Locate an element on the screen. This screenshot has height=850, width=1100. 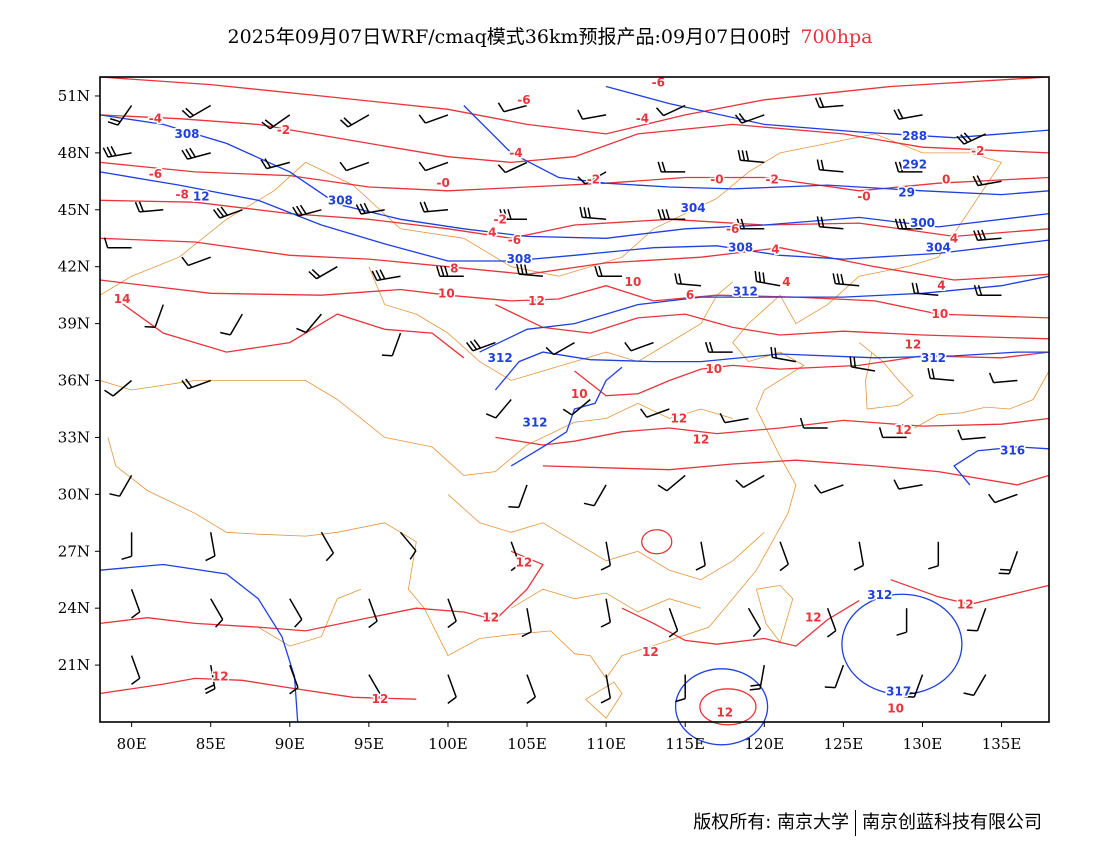
x-tick-label: 80E is located at coordinates (132, 744).